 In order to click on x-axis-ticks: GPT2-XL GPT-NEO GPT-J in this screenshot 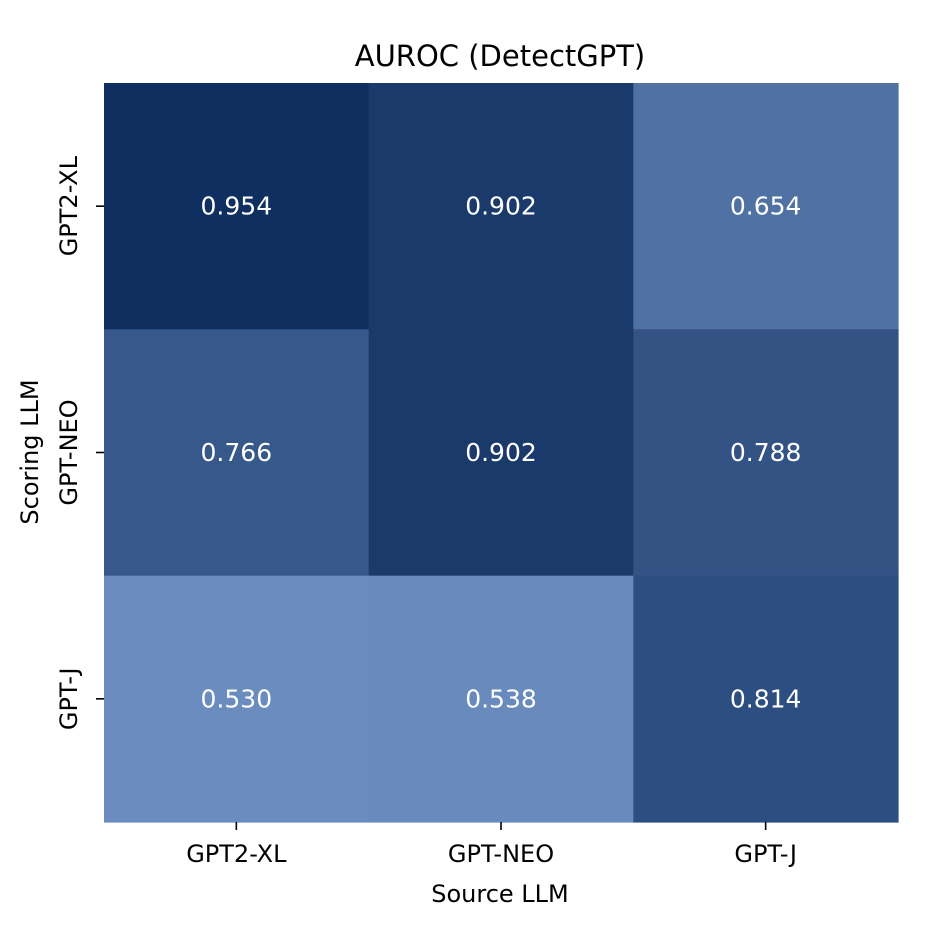, I will do `click(491, 845)`.